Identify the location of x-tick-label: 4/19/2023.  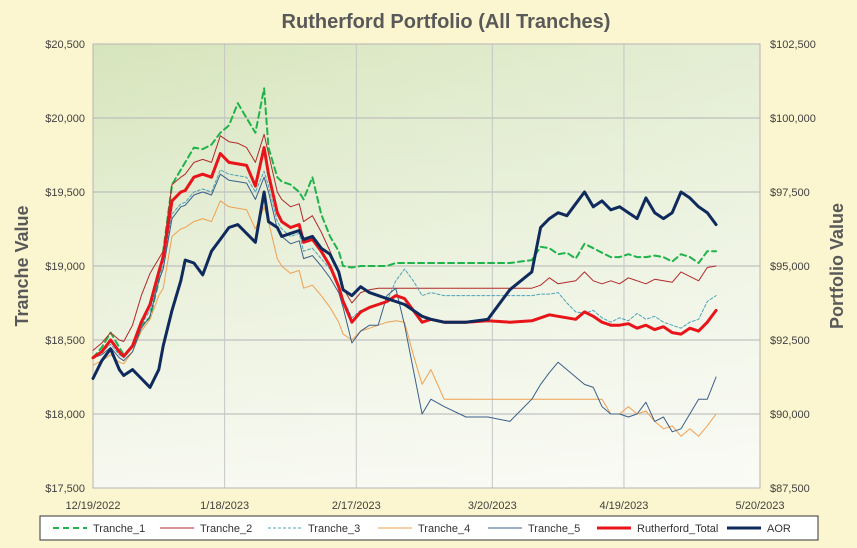
(623, 506).